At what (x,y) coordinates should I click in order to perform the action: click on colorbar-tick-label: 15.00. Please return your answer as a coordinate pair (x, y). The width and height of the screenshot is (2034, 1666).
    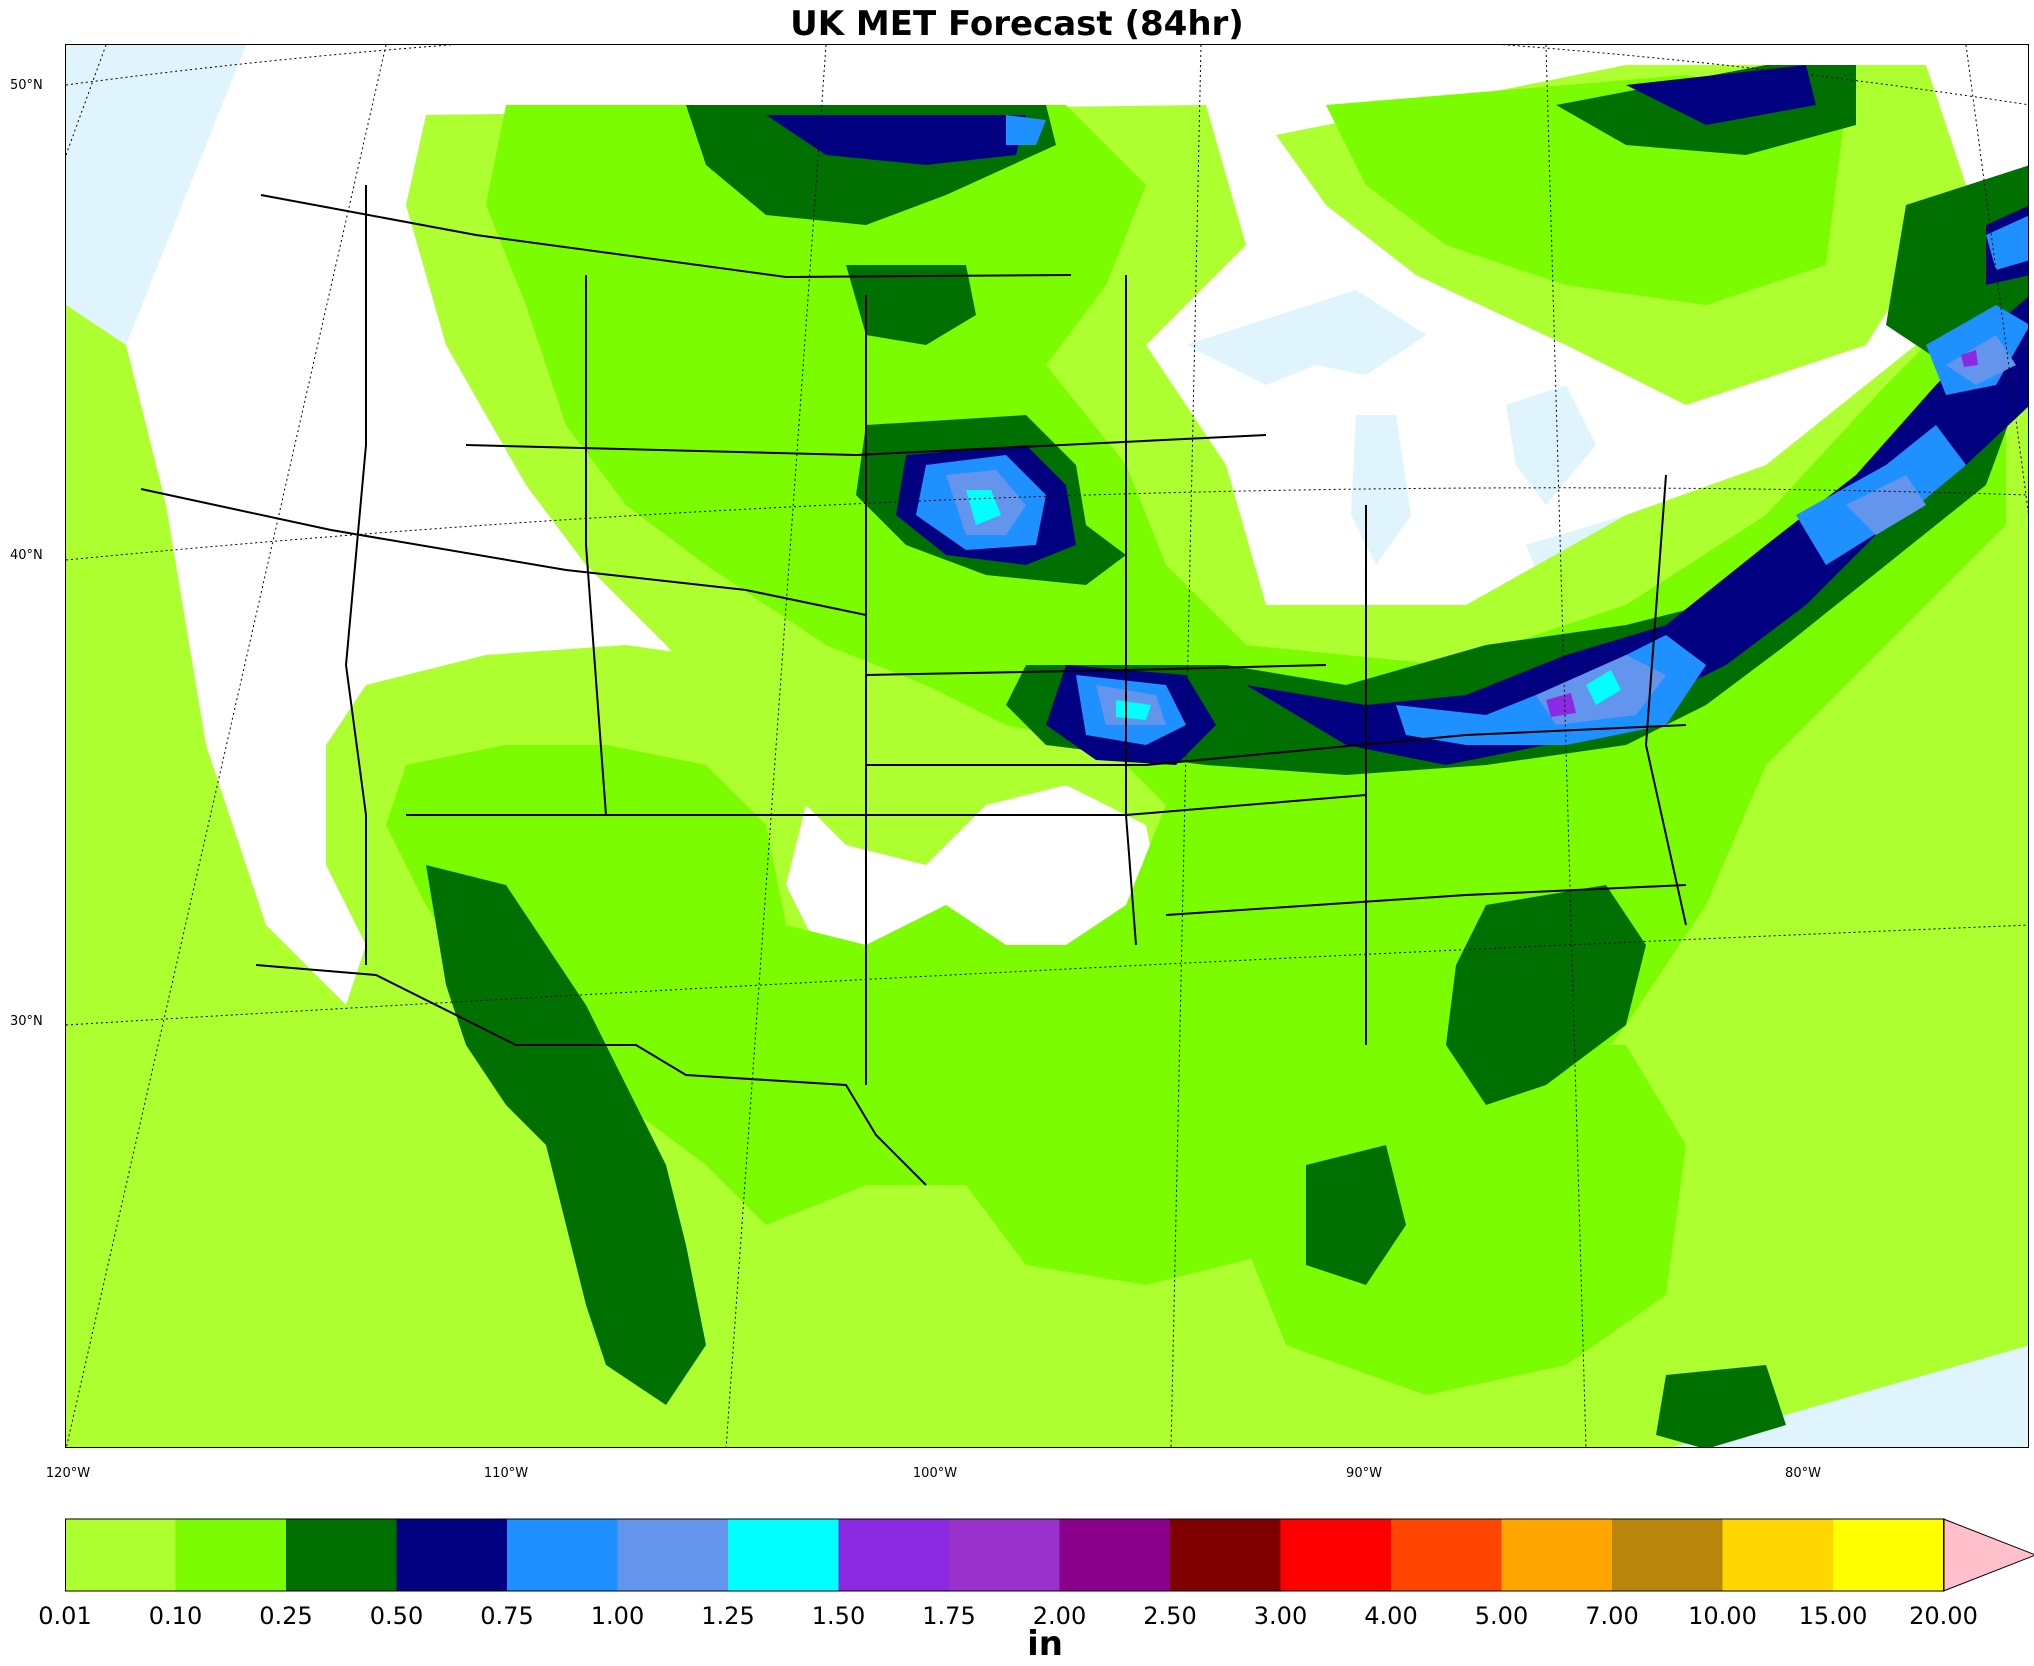
    Looking at the image, I should click on (1833, 1616).